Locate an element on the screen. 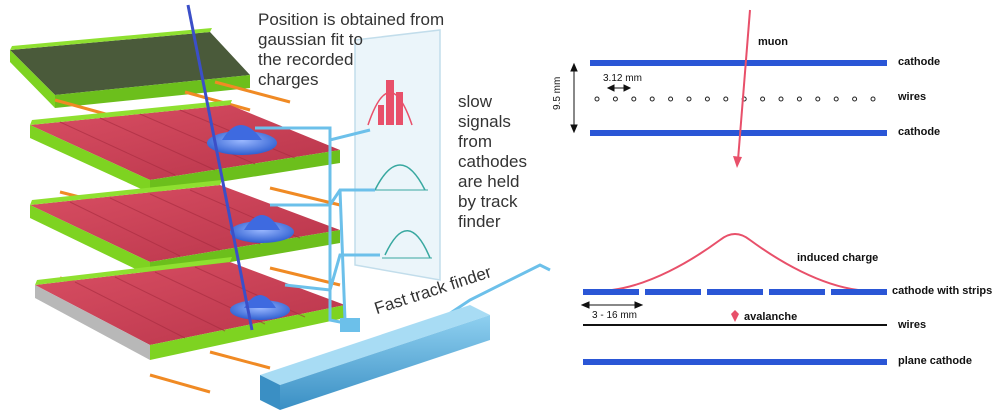  plane-cathode-bar is located at coordinates (735, 362).